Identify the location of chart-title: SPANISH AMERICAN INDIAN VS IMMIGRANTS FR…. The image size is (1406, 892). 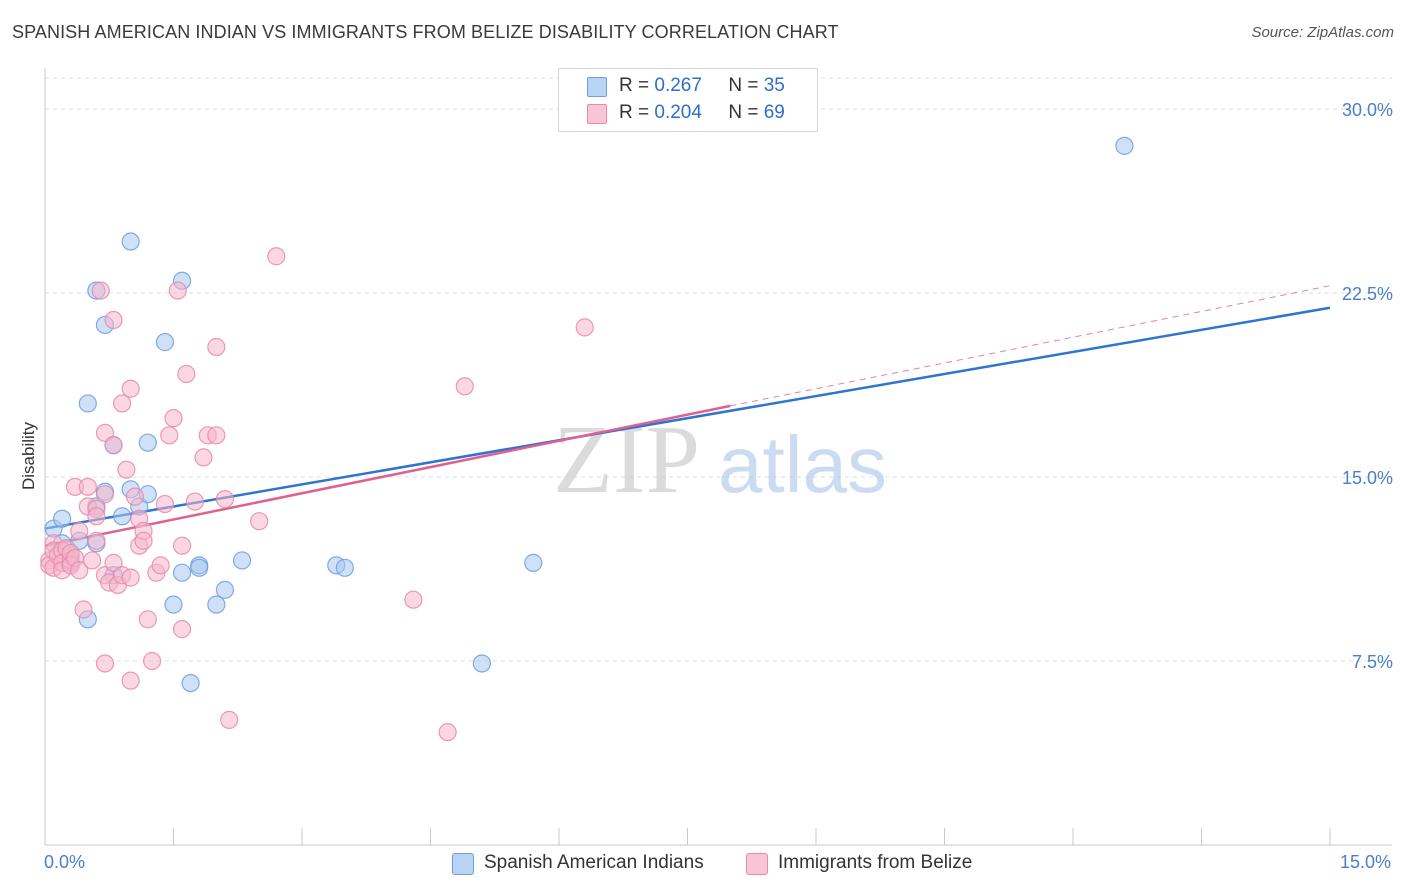
(425, 32).